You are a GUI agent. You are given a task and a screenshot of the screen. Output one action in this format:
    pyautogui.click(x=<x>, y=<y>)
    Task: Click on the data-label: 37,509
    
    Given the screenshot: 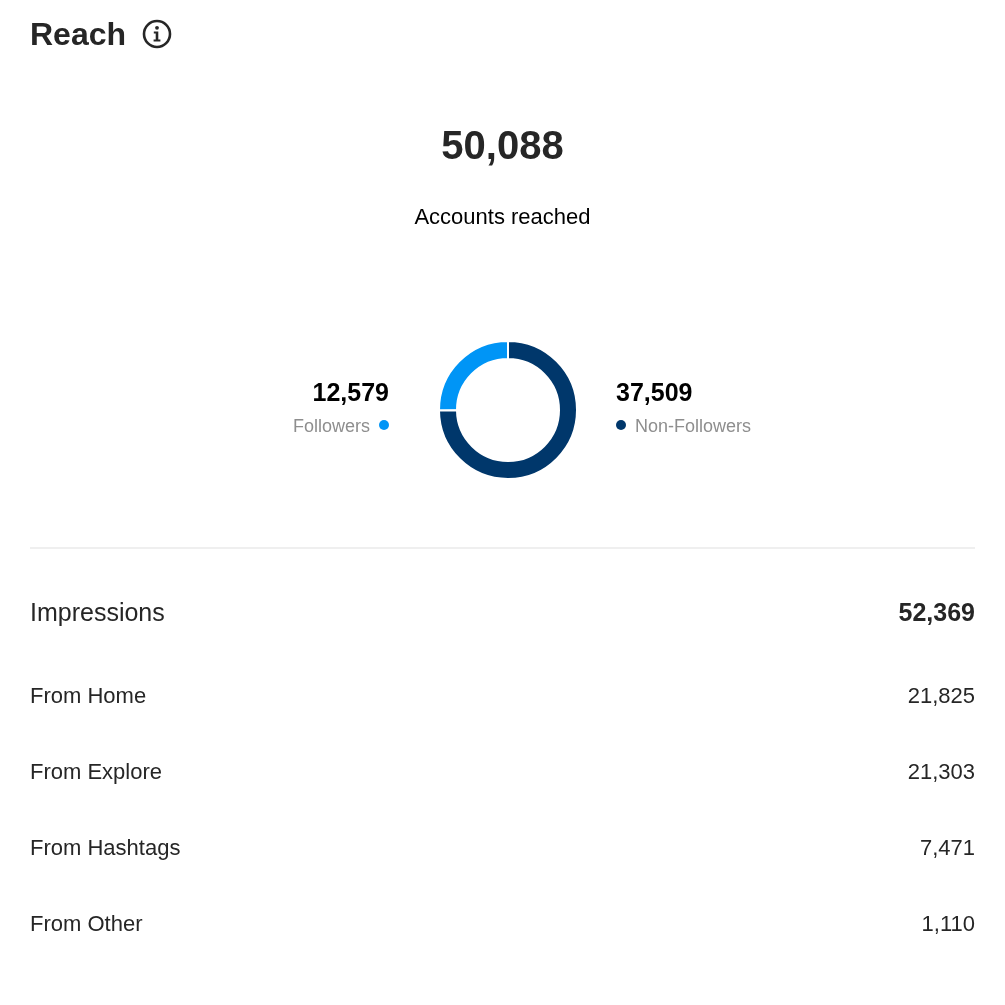 What is the action you would take?
    pyautogui.click(x=655, y=392)
    